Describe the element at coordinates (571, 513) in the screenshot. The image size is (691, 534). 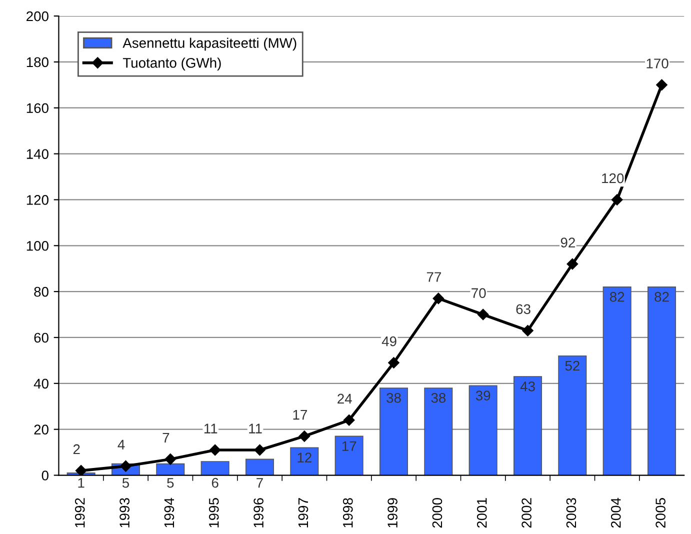
I see `x-tick-label: 2003` at that location.